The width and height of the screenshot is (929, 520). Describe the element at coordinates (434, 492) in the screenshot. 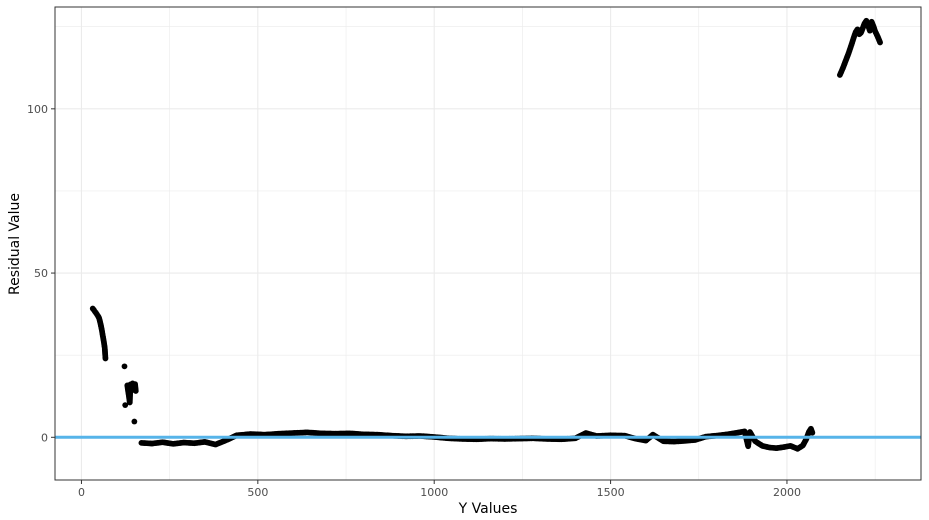

I see `x-tick-label: 1000` at that location.